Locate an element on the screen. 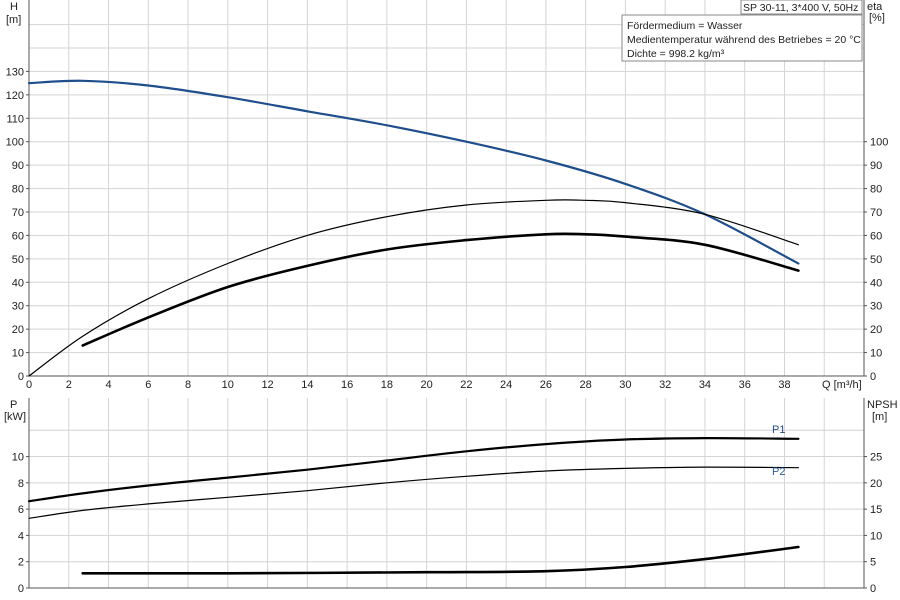 The width and height of the screenshot is (900, 600). x-tick-label: 6 is located at coordinates (148, 385).